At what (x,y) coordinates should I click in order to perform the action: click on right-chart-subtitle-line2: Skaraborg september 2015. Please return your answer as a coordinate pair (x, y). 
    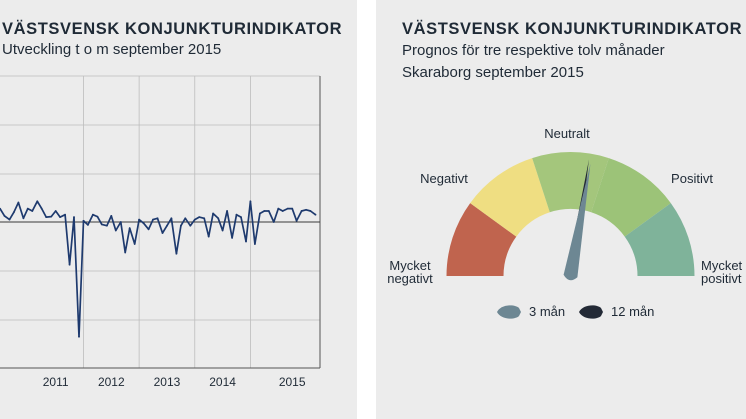
    Looking at the image, I should click on (493, 72).